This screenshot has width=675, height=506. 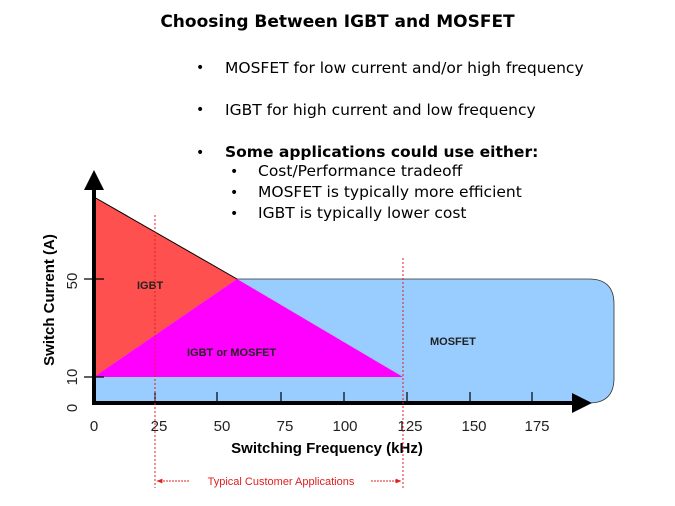 What do you see at coordinates (72, 377) in the screenshot?
I see `y-tick-label: 10` at bounding box center [72, 377].